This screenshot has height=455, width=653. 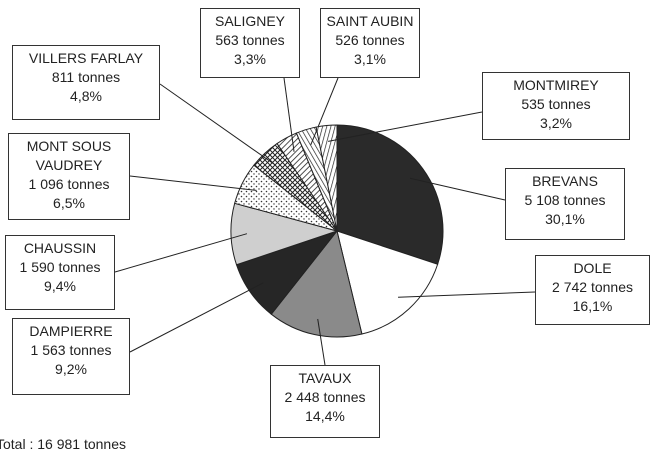 What do you see at coordinates (60, 248) in the screenshot?
I see `label-name: CHAUSSIN` at bounding box center [60, 248].